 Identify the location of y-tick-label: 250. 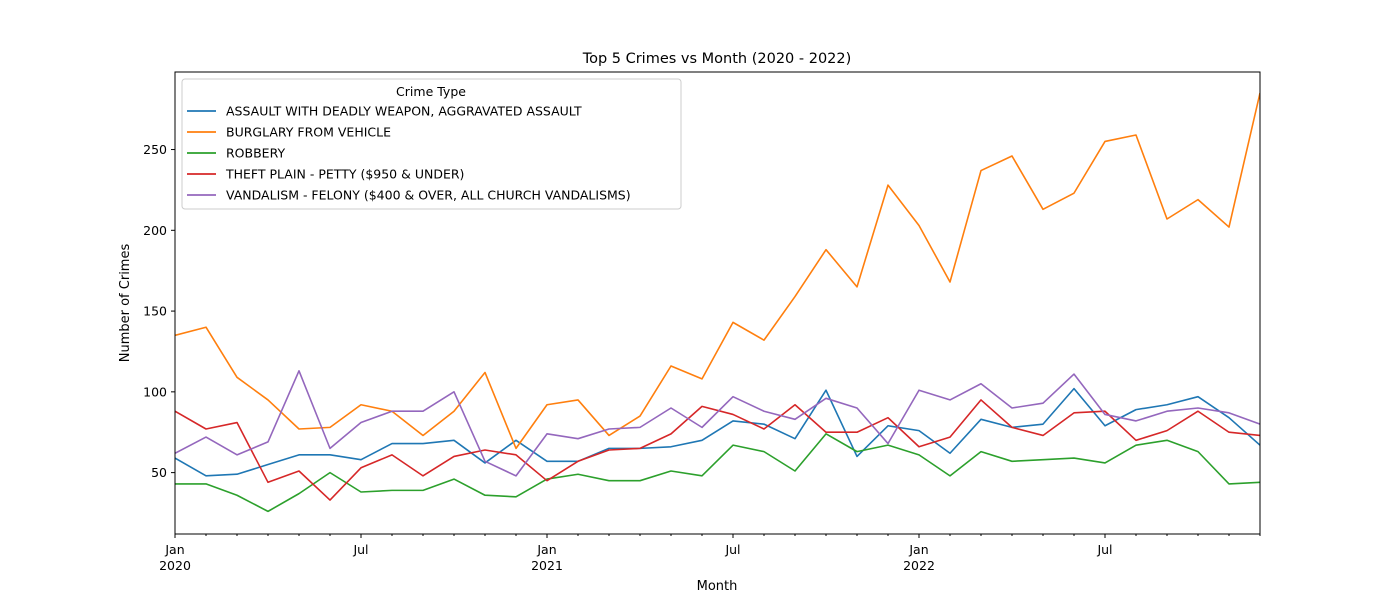
(155, 149).